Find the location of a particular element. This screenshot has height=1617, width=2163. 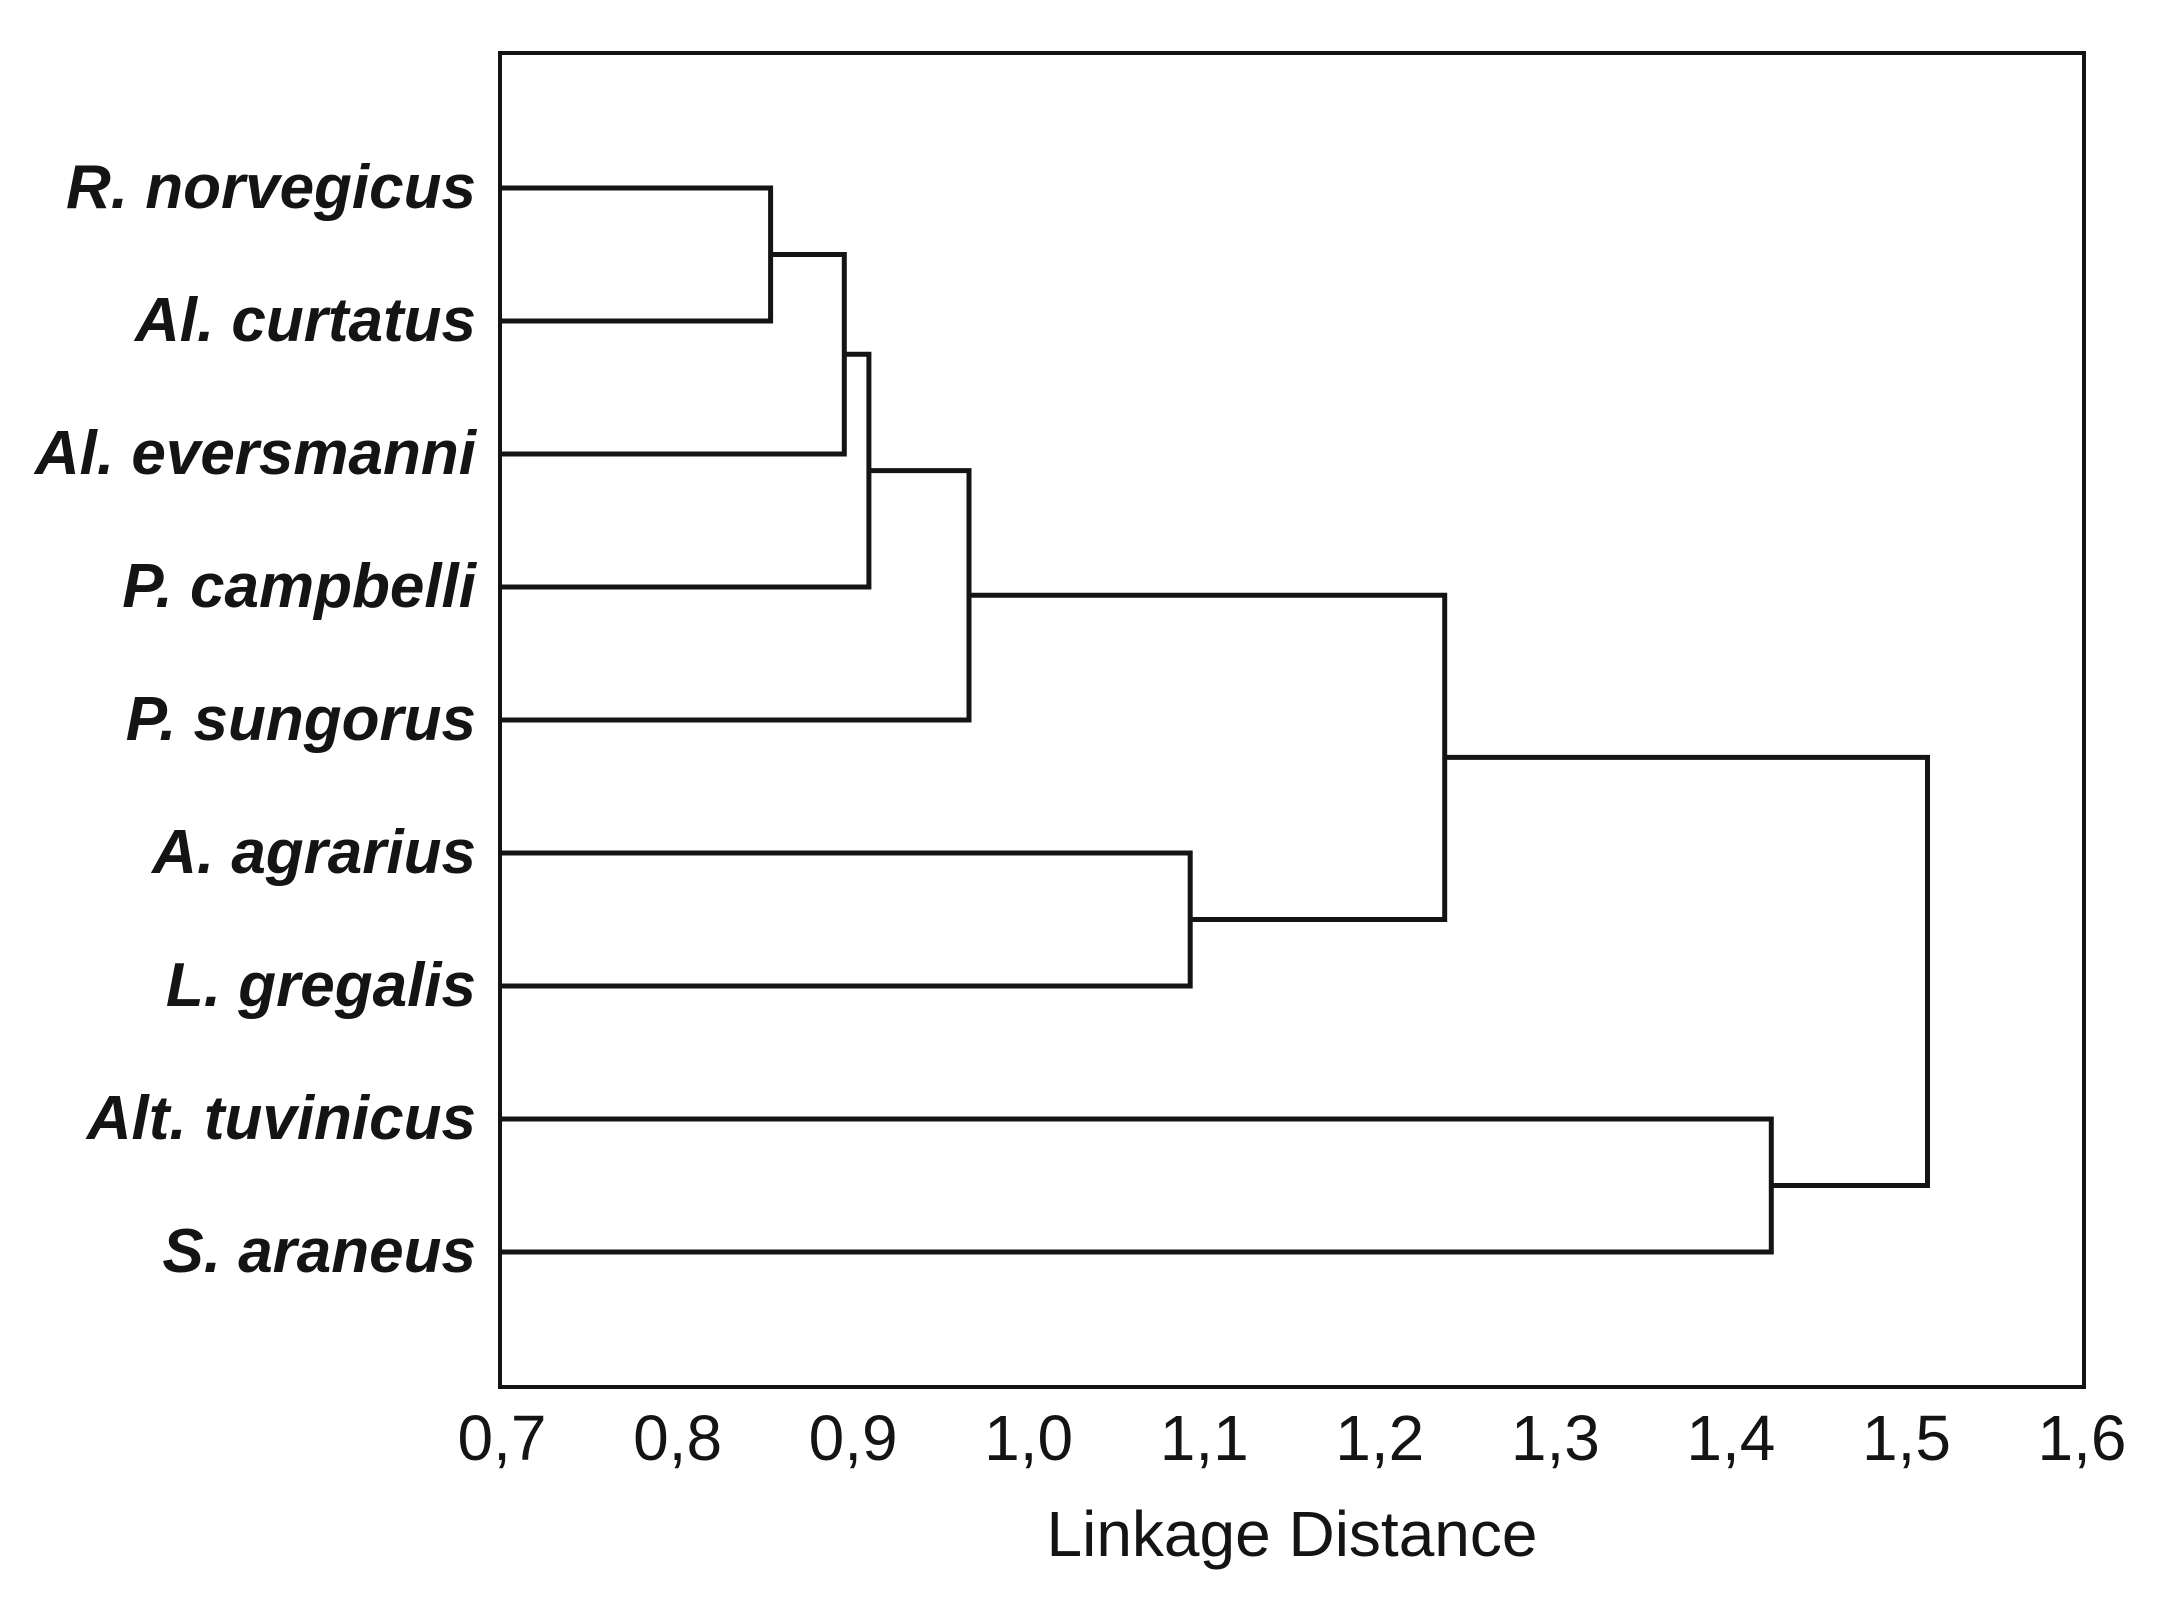

x-tick-label: 0,8 is located at coordinates (678, 1438).